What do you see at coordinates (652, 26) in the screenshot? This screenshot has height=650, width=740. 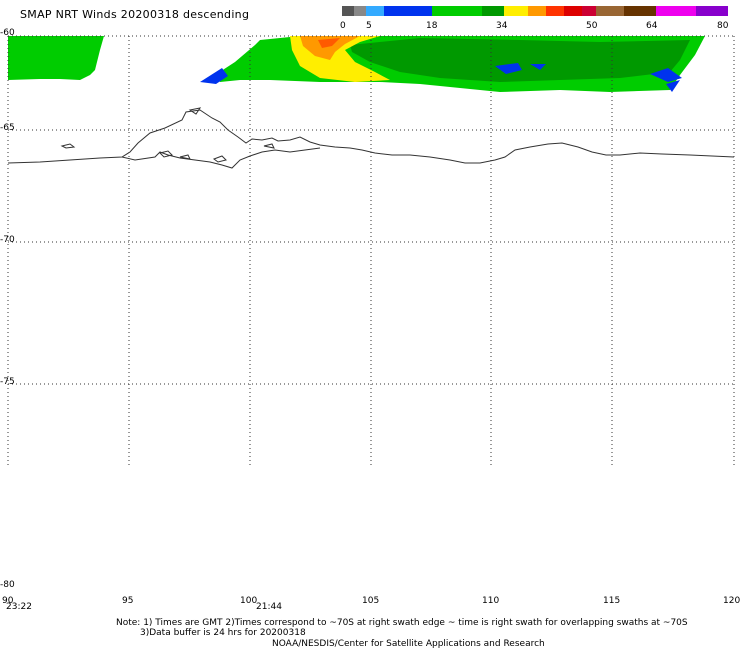 I see `colorbar-tick-64: 64` at bounding box center [652, 26].